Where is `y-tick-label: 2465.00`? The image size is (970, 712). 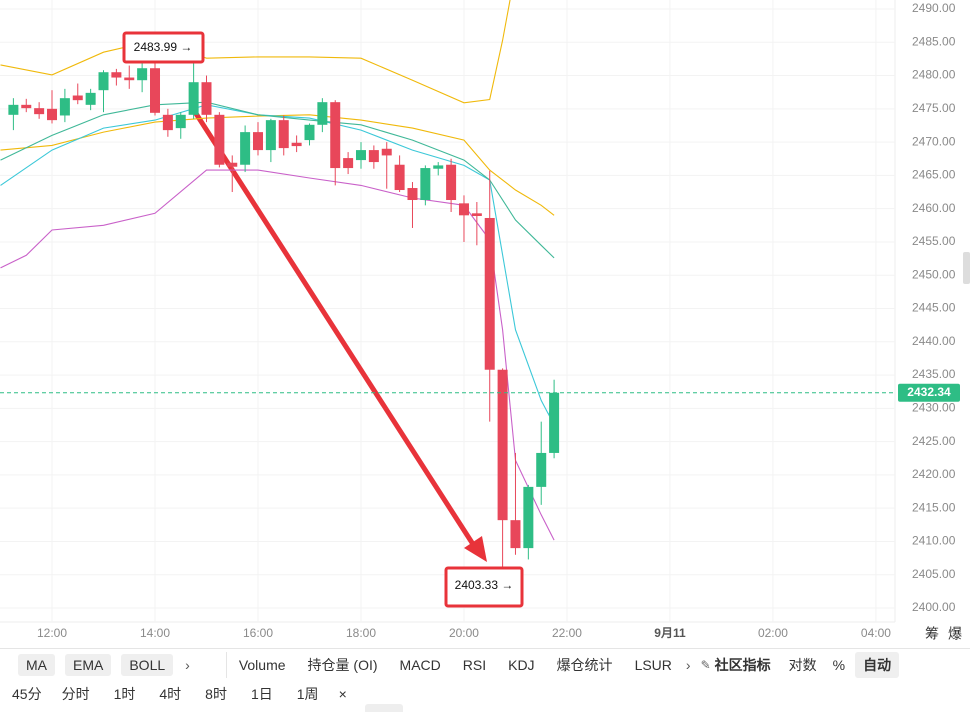
y-tick-label: 2465.00 is located at coordinates (934, 175).